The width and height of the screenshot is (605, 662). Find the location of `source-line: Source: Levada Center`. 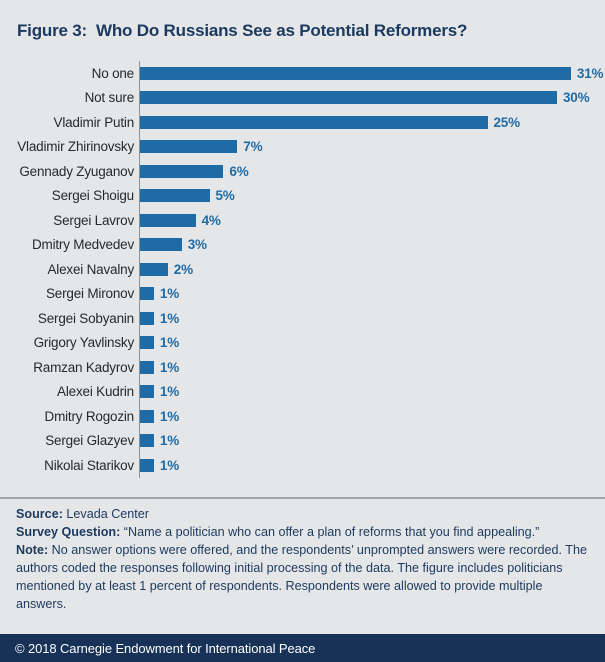

source-line: Source: Levada Center is located at coordinates (304, 514).